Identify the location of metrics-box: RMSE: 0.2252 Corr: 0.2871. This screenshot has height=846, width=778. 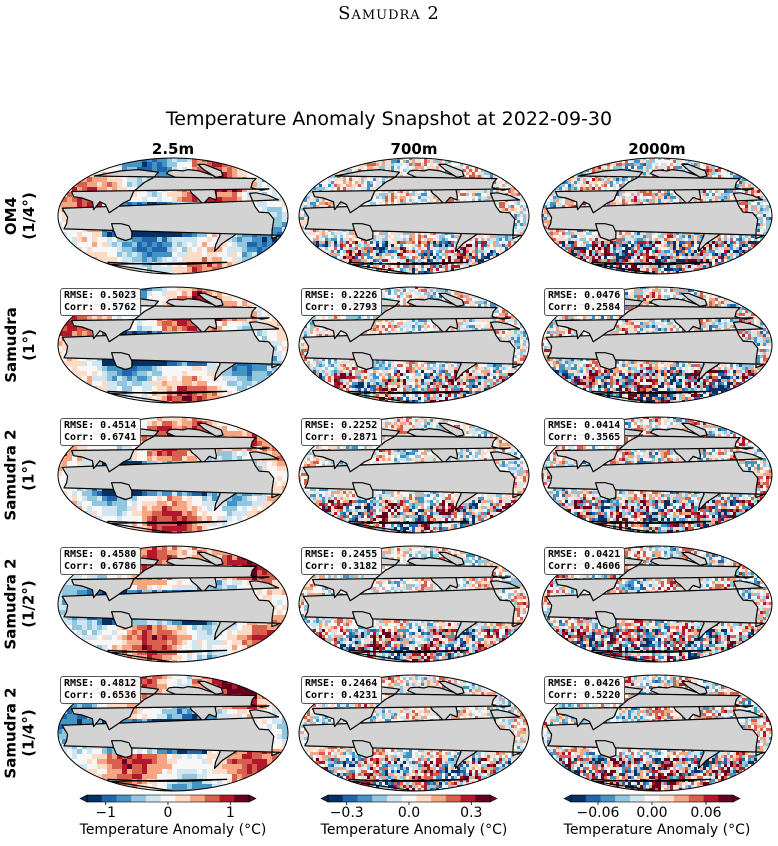
(342, 432).